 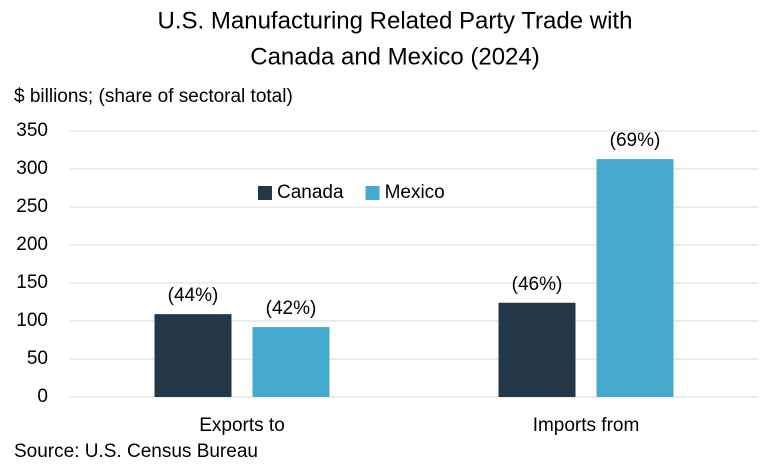 I want to click on source: Source: U.S. Census Bureau, so click(x=136, y=451).